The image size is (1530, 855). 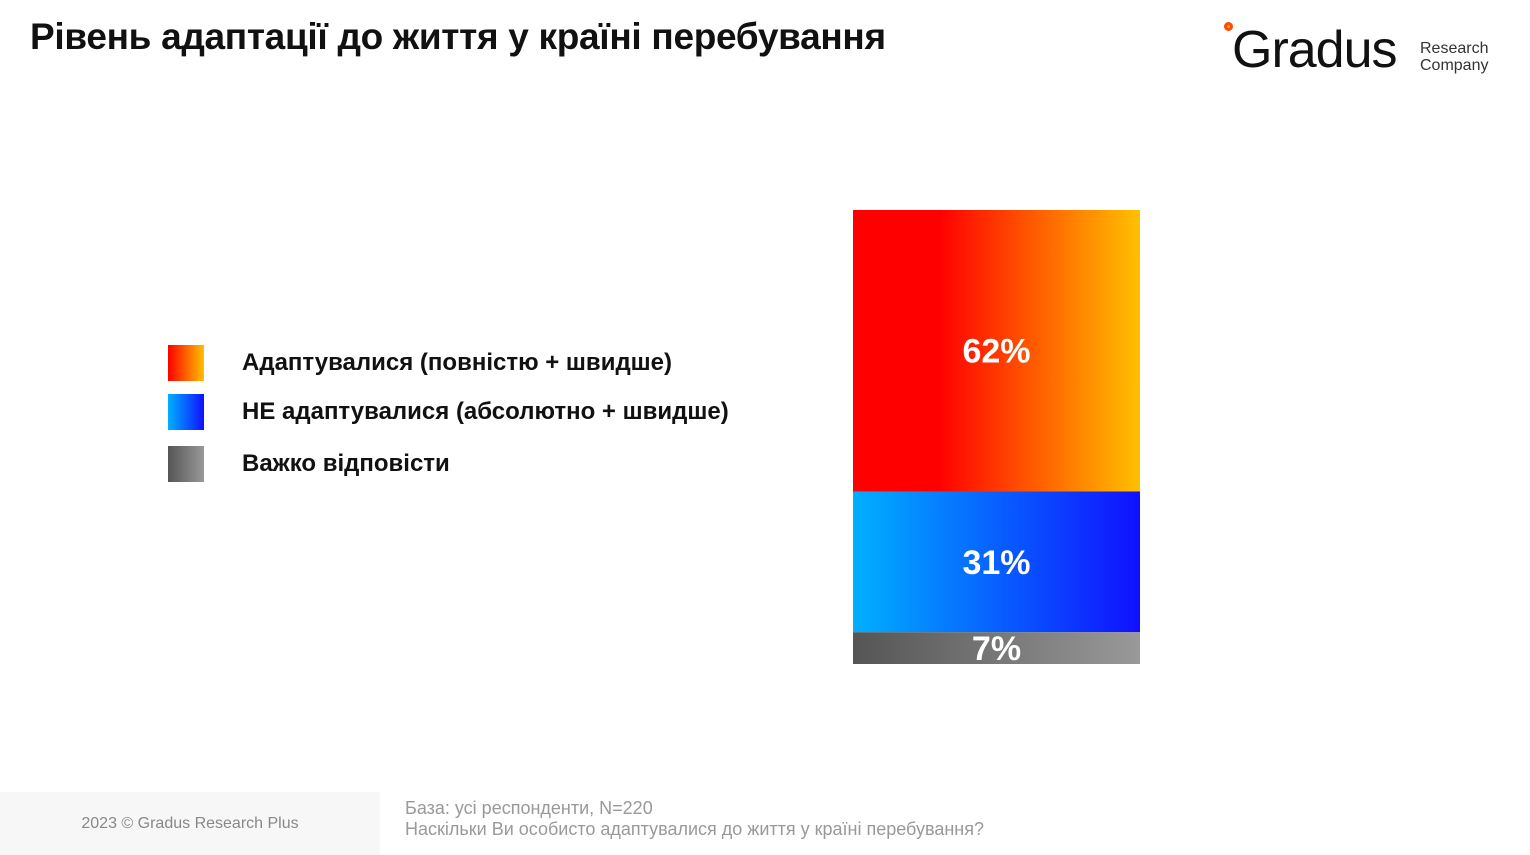 What do you see at coordinates (1454, 48) in the screenshot?
I see `logo-subtitle-line1: Research` at bounding box center [1454, 48].